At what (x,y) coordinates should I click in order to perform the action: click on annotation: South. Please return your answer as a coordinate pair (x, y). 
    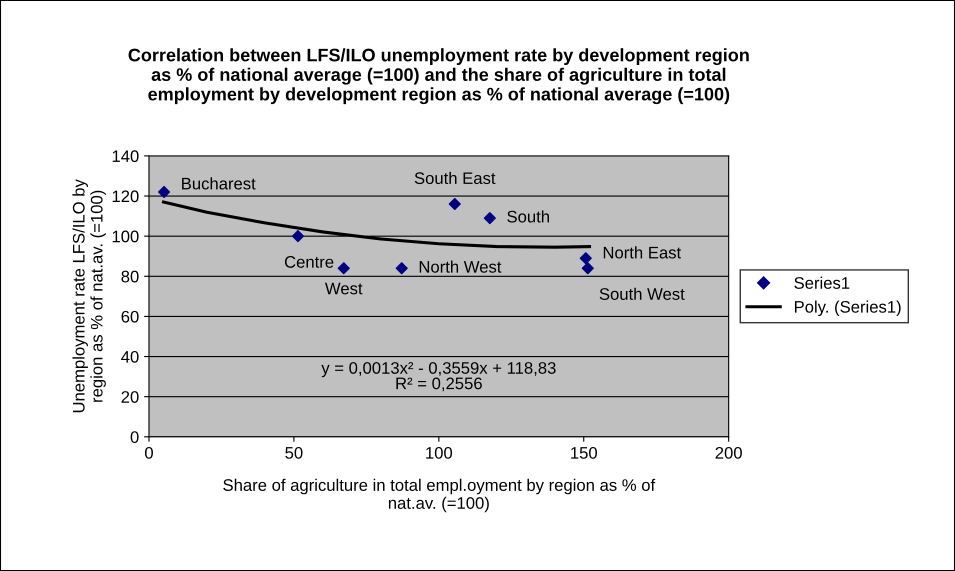
    Looking at the image, I should click on (528, 216).